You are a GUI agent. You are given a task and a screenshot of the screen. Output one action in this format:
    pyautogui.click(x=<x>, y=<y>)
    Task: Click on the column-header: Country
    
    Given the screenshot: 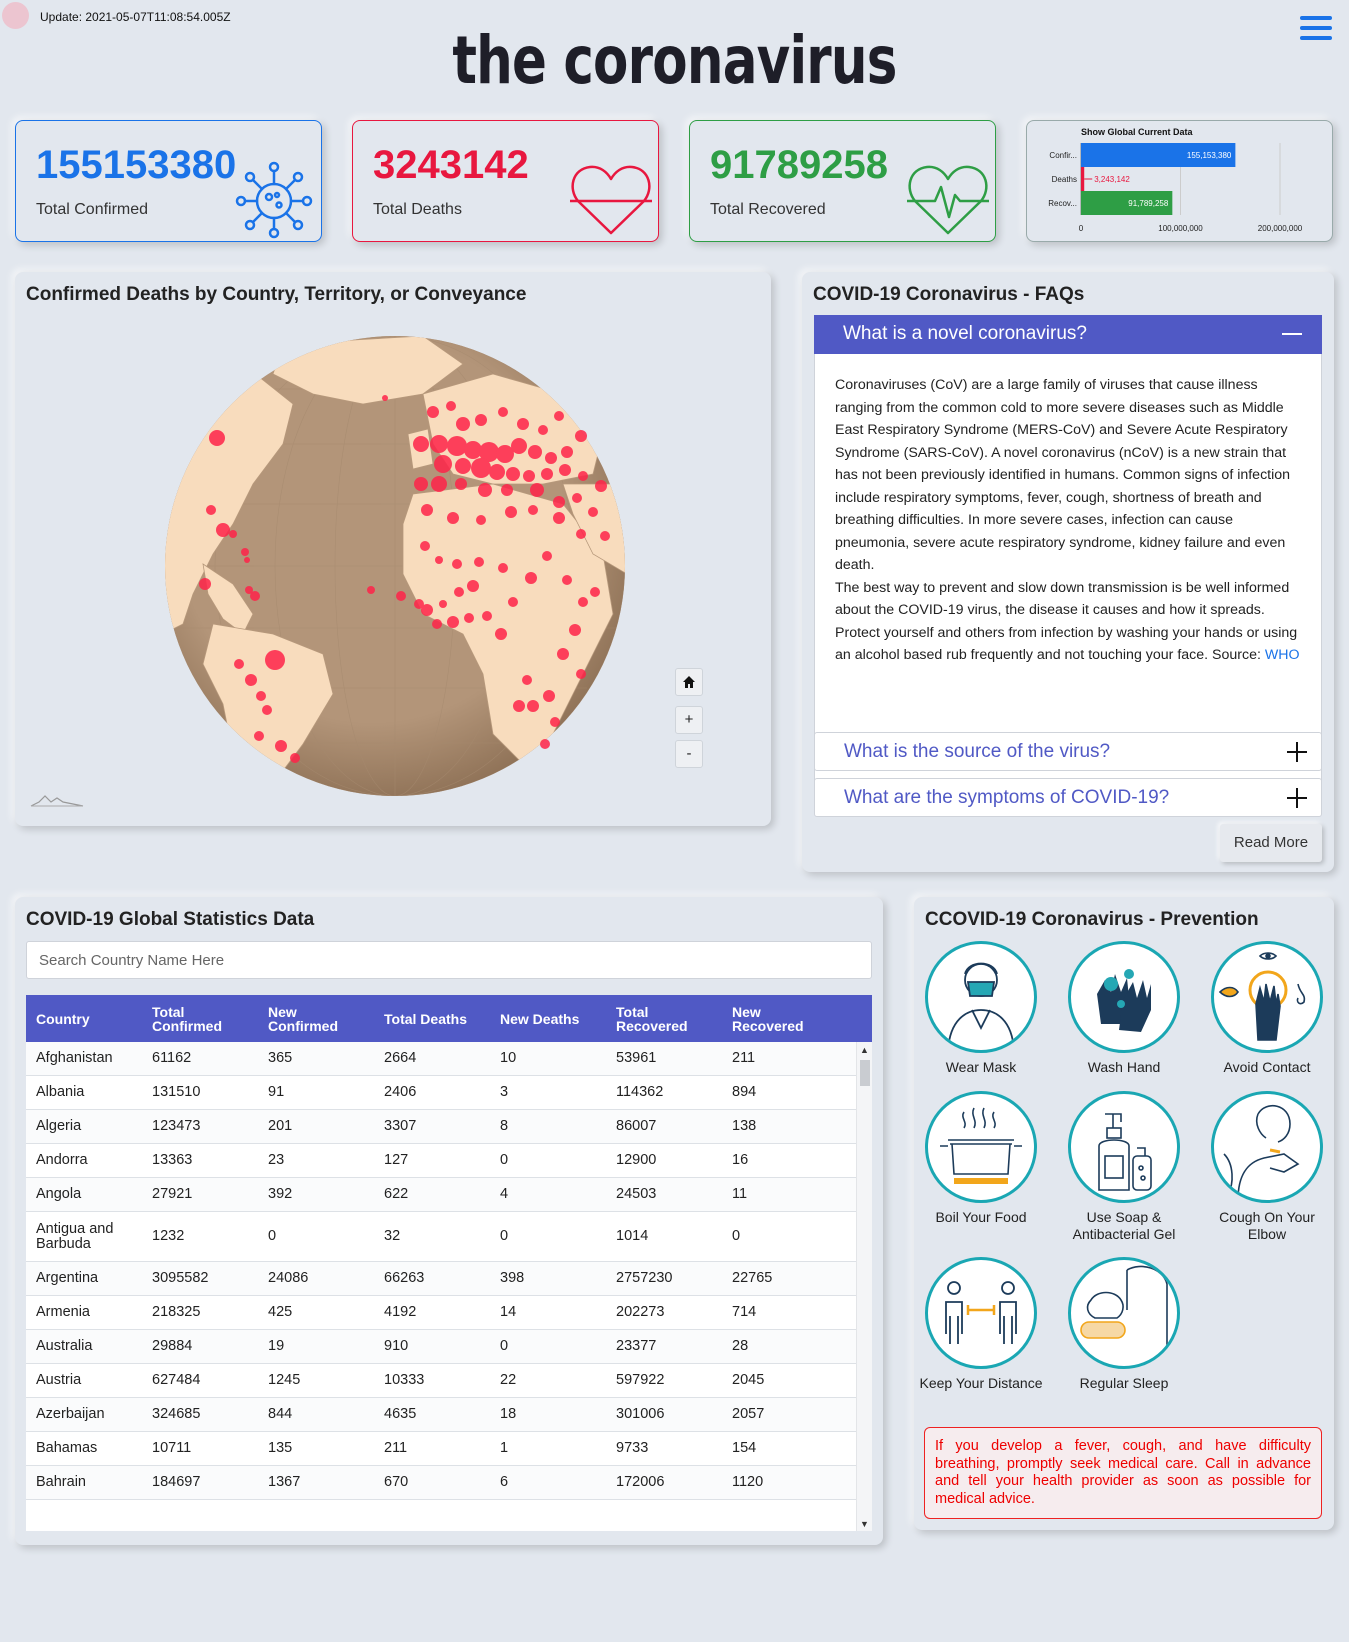 What is the action you would take?
    pyautogui.click(x=63, y=1018)
    